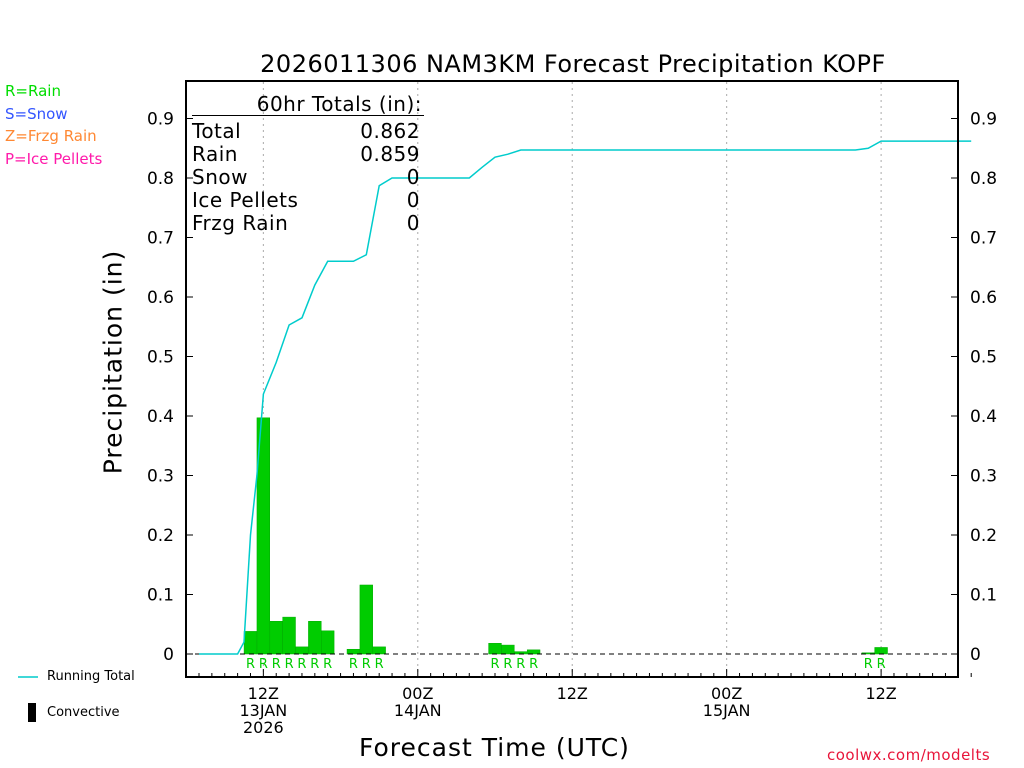 The image size is (1024, 768). Describe the element at coordinates (170, 387) in the screenshot. I see `y-axis-left: 0 0.1 0.2 0.3 0.4 0.5 0.6 0.7 0.8 0.9` at that location.